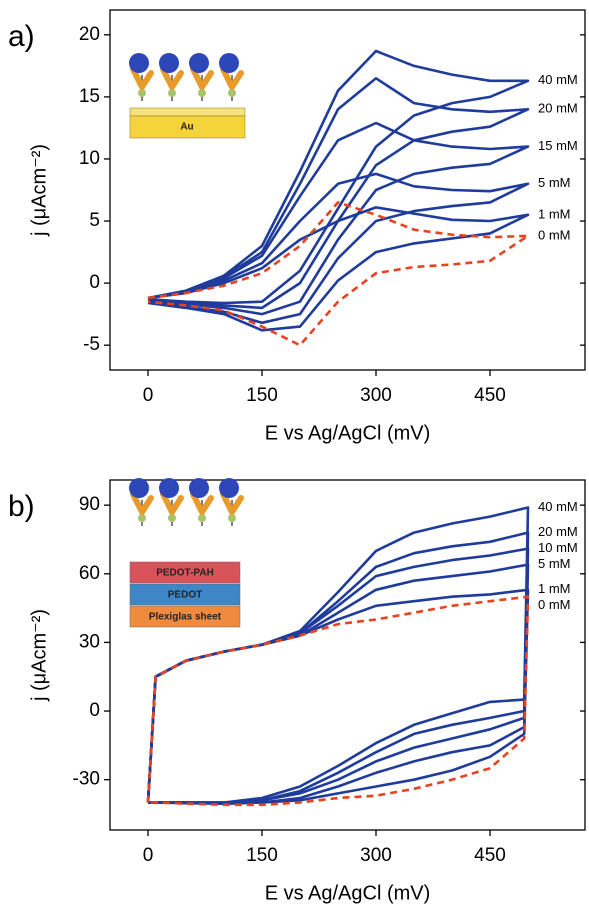 This screenshot has height=904, width=589. What do you see at coordinates (89, 573) in the screenshot?
I see `y-tick-label: 60` at bounding box center [89, 573].